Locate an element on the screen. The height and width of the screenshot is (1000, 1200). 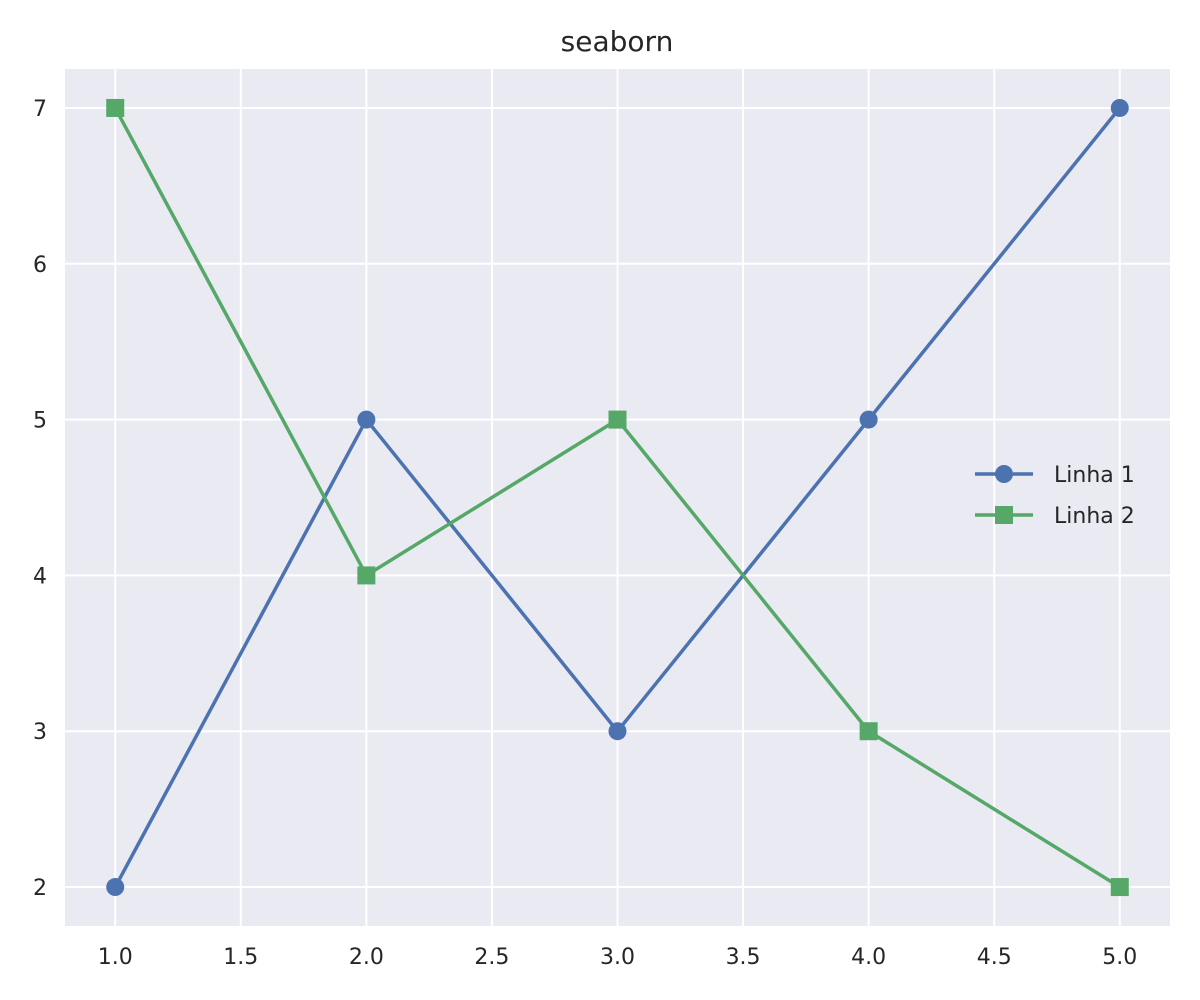
x-tick-label: 1.0 is located at coordinates (115, 957).